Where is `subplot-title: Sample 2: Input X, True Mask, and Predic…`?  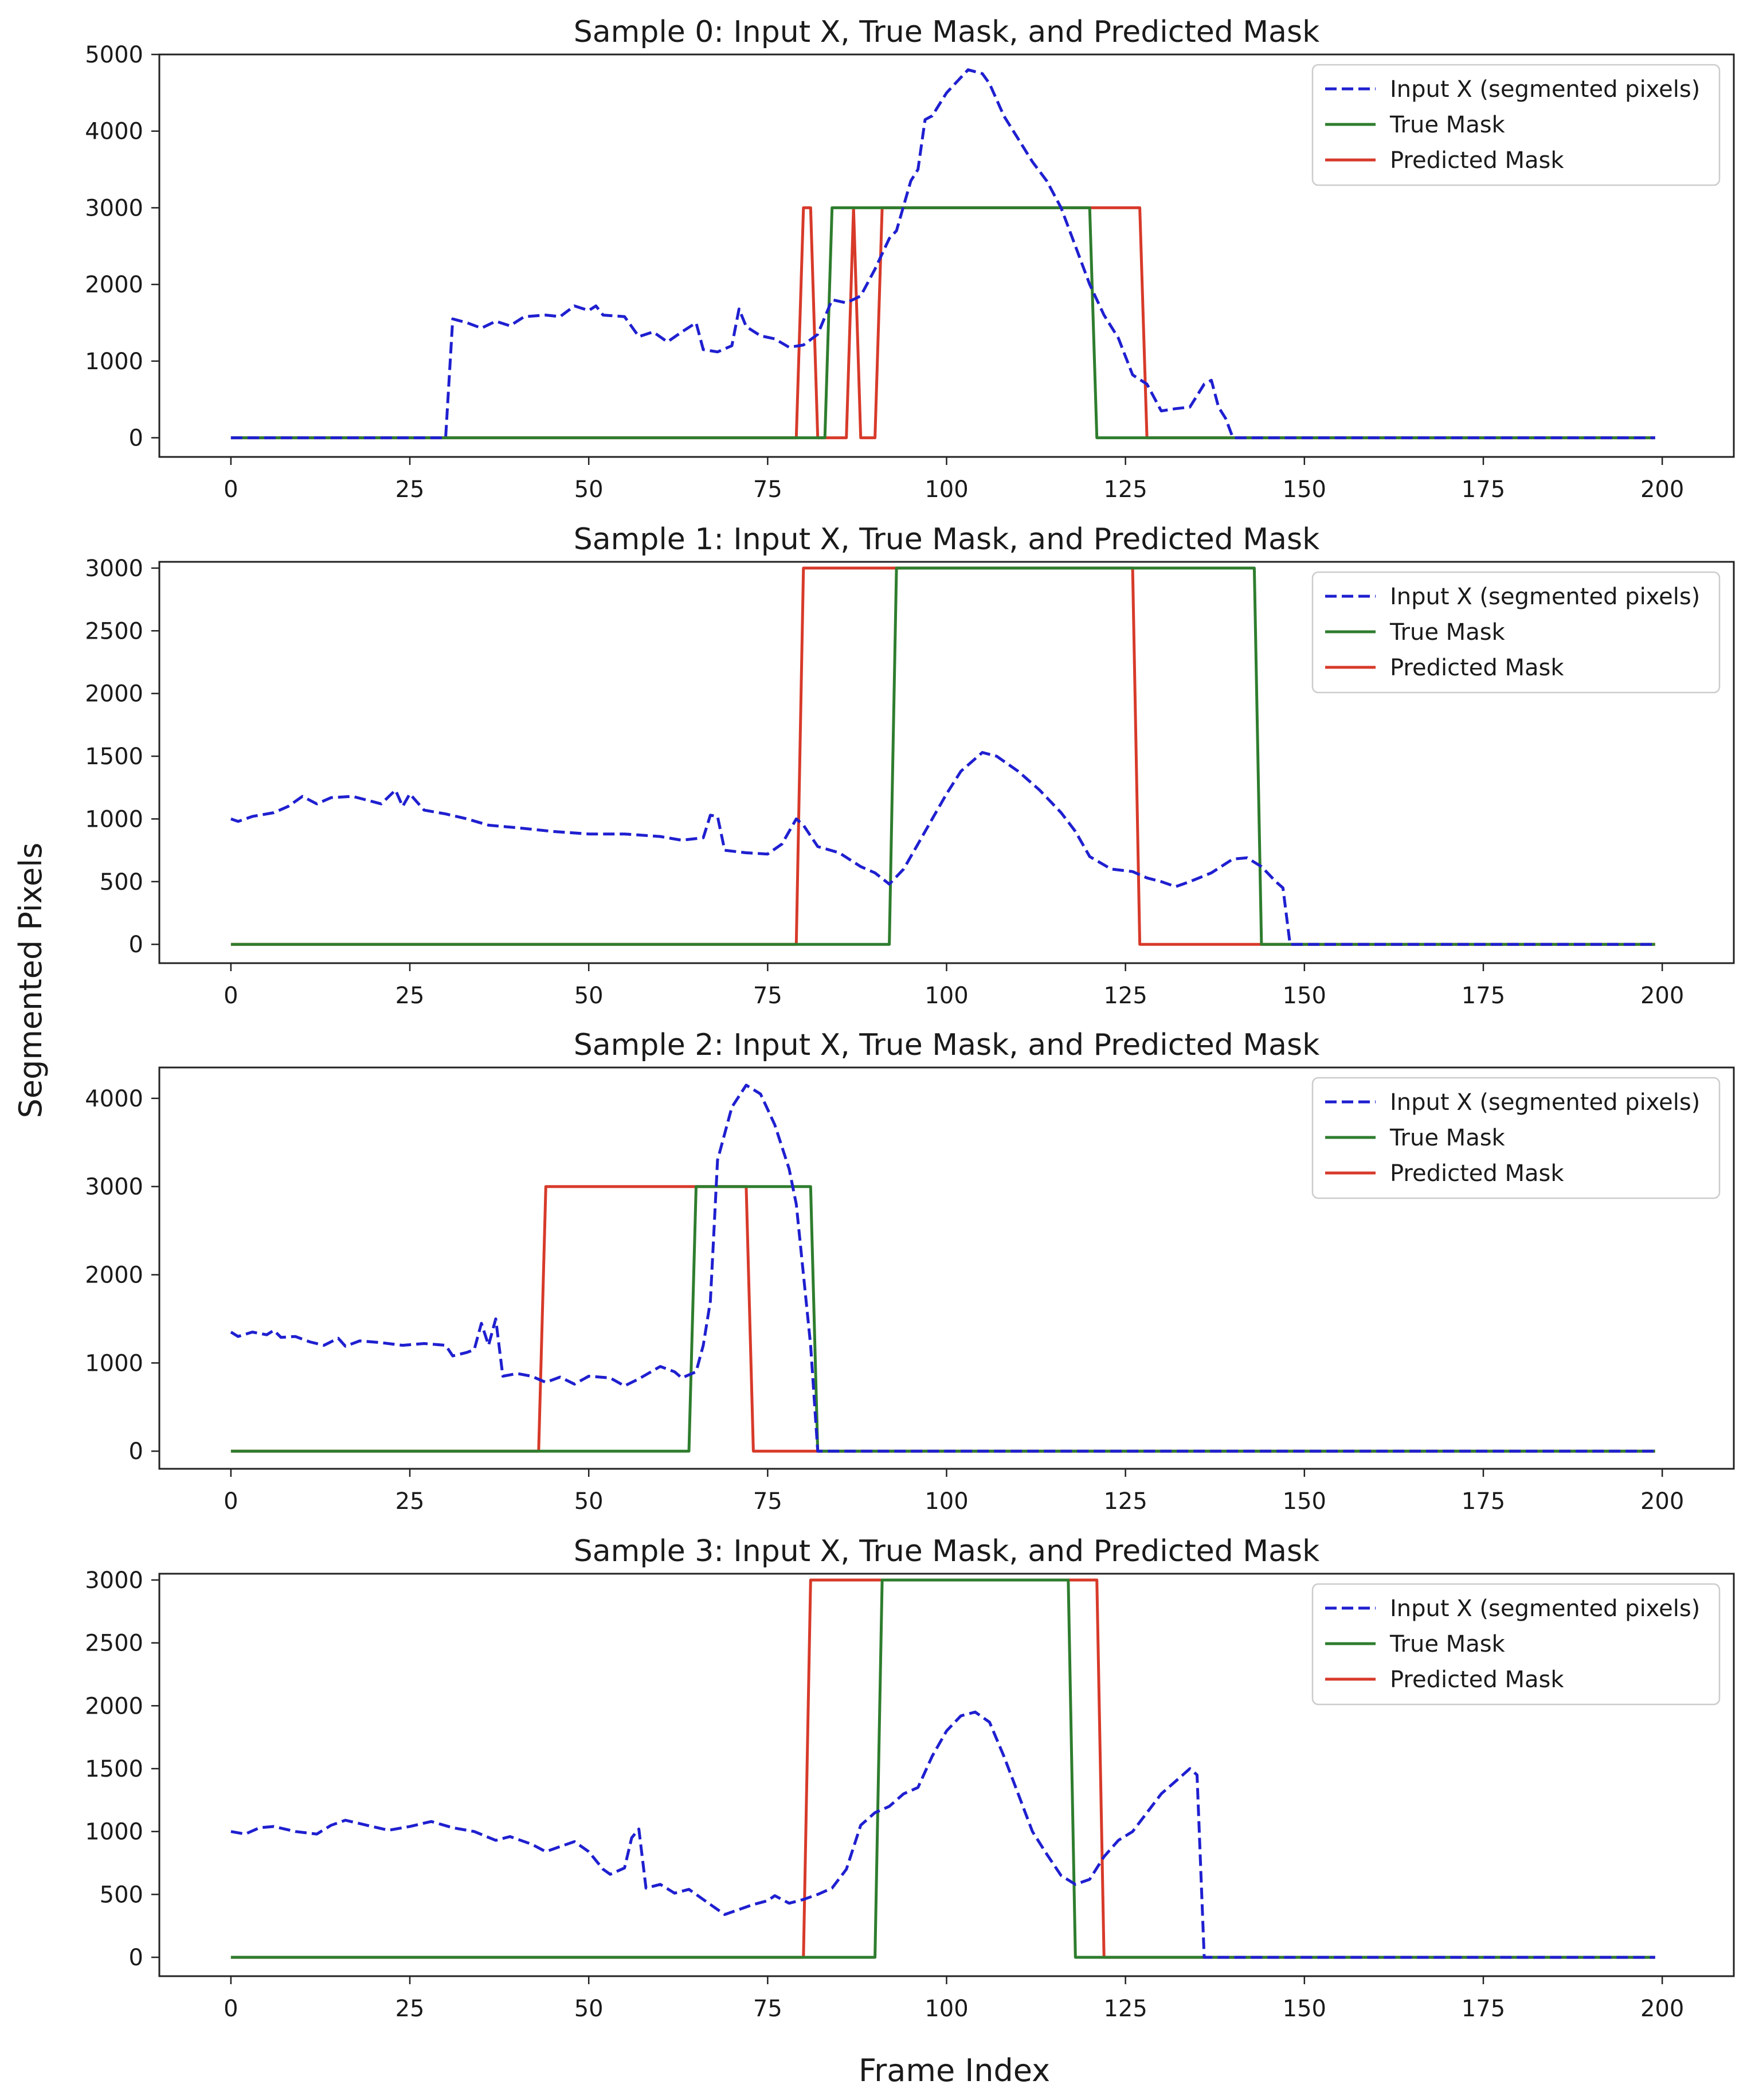 subplot-title: Sample 2: Input X, True Mask, and Predic… is located at coordinates (946, 1045).